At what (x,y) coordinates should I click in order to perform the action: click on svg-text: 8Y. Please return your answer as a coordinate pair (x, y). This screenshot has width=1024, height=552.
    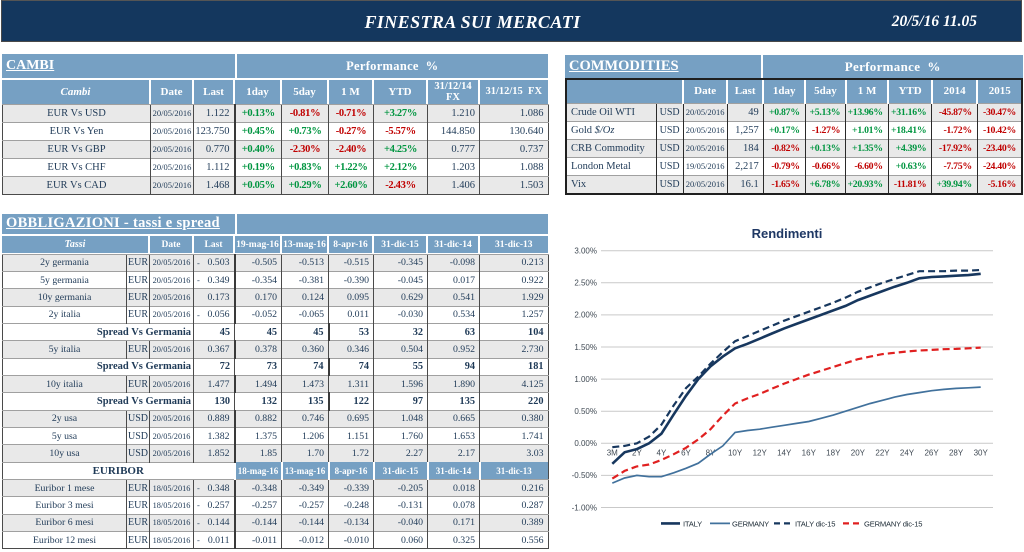
    Looking at the image, I should click on (711, 452).